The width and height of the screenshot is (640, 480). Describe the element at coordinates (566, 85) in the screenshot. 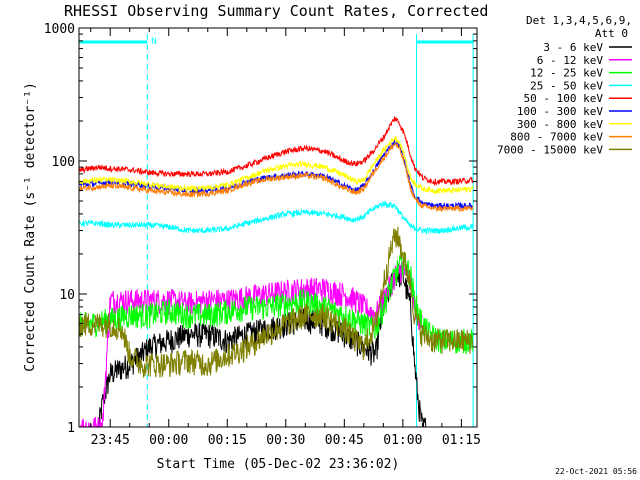

I see `legend-label-3: 25 - 50 keV` at that location.